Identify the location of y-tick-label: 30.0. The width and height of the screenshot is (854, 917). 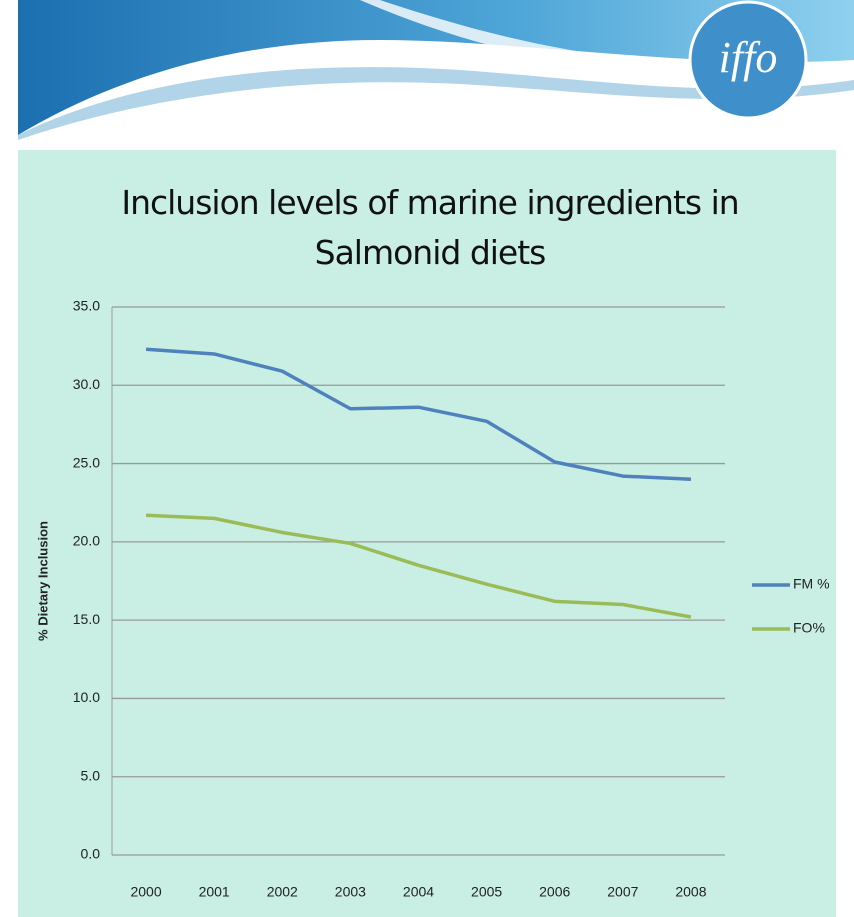
(86, 384).